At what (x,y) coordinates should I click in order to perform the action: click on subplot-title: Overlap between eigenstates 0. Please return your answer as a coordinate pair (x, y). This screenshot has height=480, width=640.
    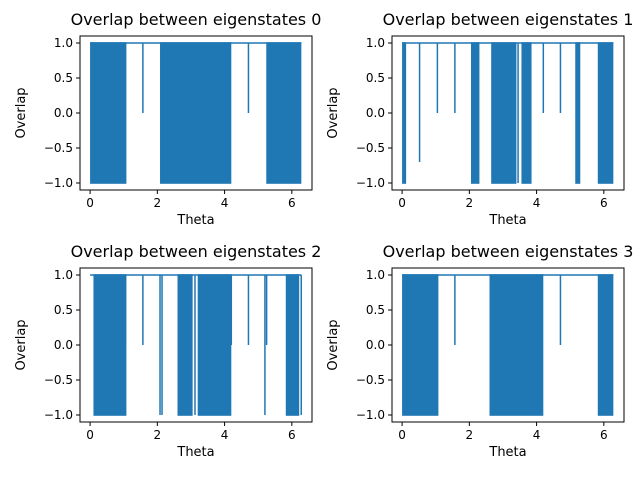
    Looking at the image, I should click on (196, 19).